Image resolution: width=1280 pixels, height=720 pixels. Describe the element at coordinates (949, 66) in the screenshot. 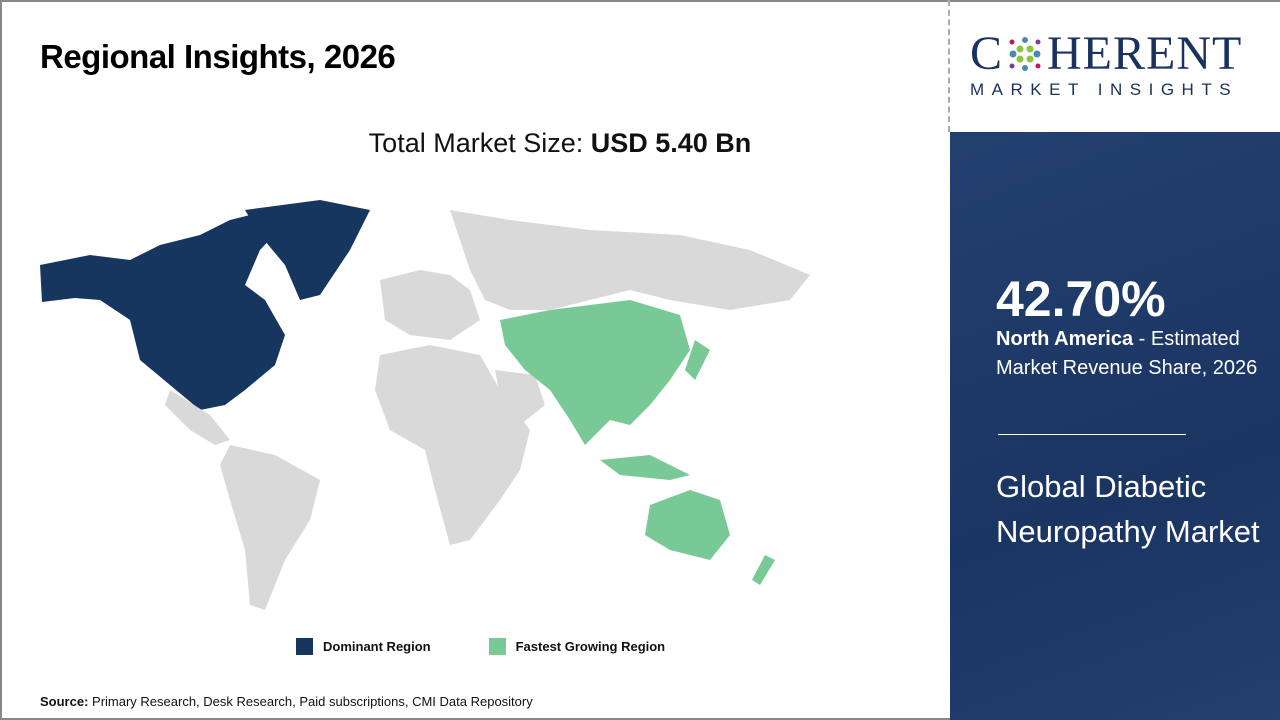

I see `divider` at that location.